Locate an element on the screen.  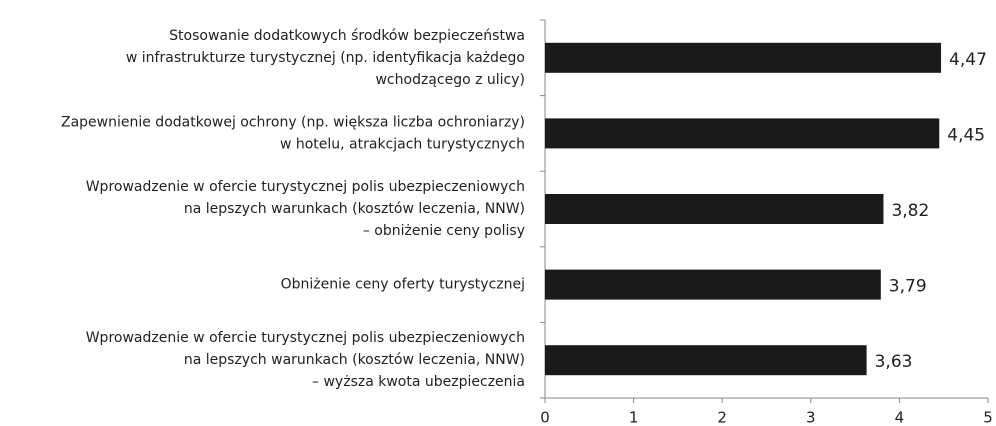
value-label: 3,82 is located at coordinates (910, 211).